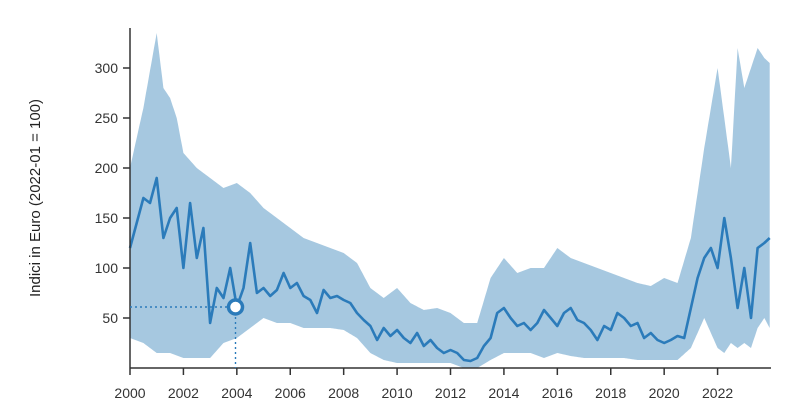 The height and width of the screenshot is (417, 795). What do you see at coordinates (107, 168) in the screenshot?
I see `y-tick-label: 200` at bounding box center [107, 168].